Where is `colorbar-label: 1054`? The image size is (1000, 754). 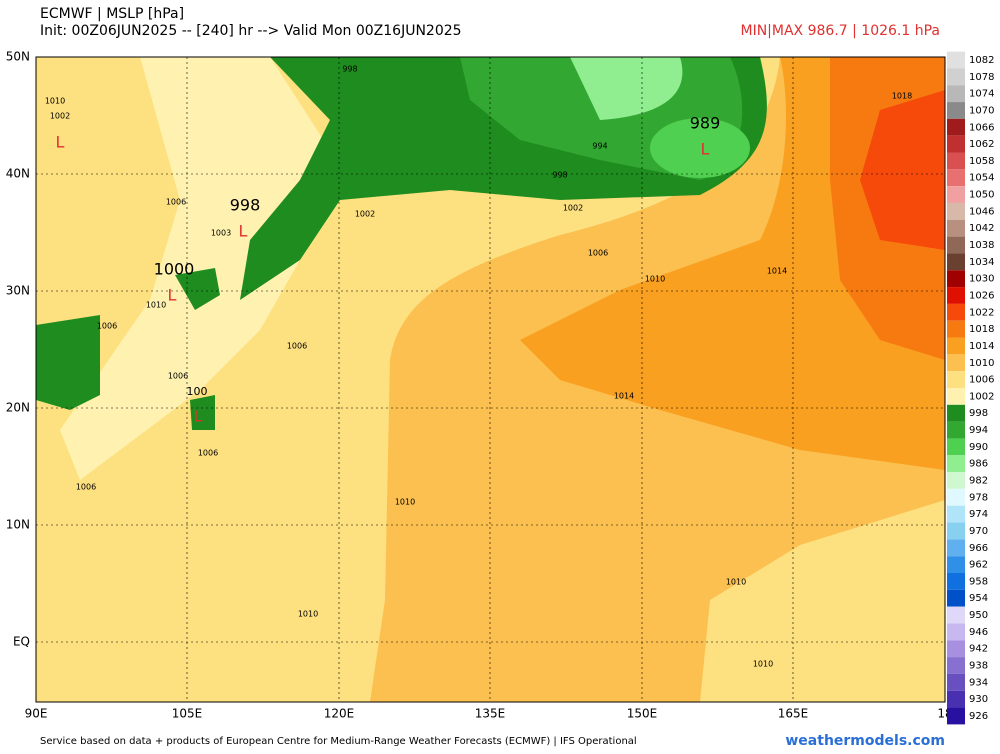
colorbar-label: 1054 is located at coordinates (981, 178).